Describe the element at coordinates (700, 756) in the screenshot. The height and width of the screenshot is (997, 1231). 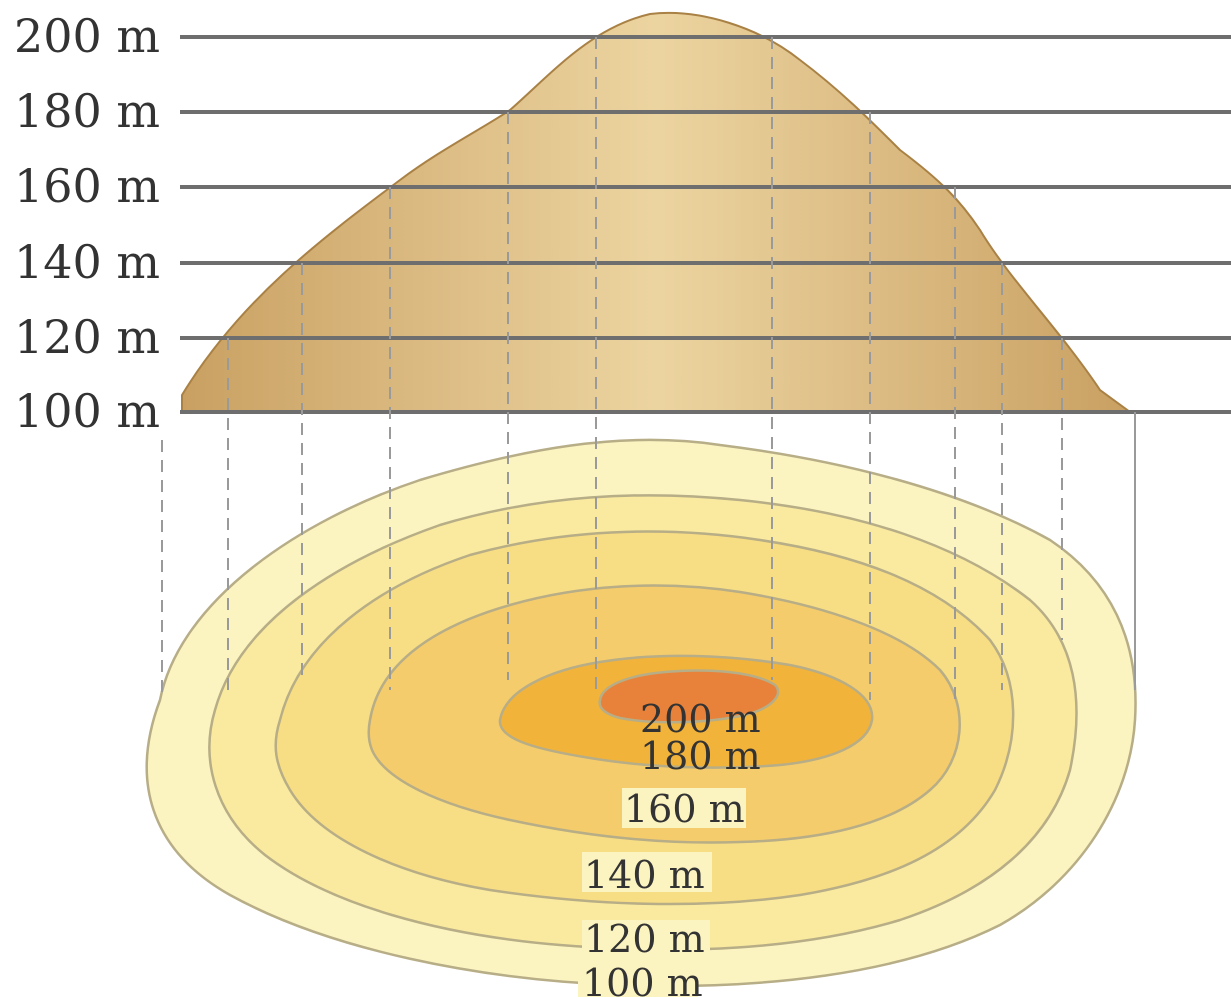
I see `contour-label: 180 m` at that location.